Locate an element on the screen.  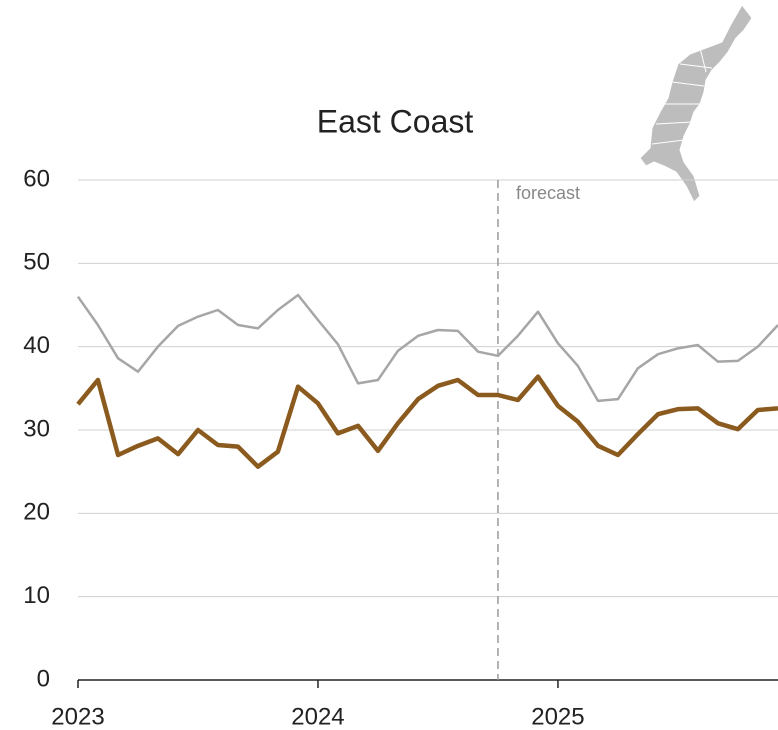
chart-title: East Coast is located at coordinates (395, 121).